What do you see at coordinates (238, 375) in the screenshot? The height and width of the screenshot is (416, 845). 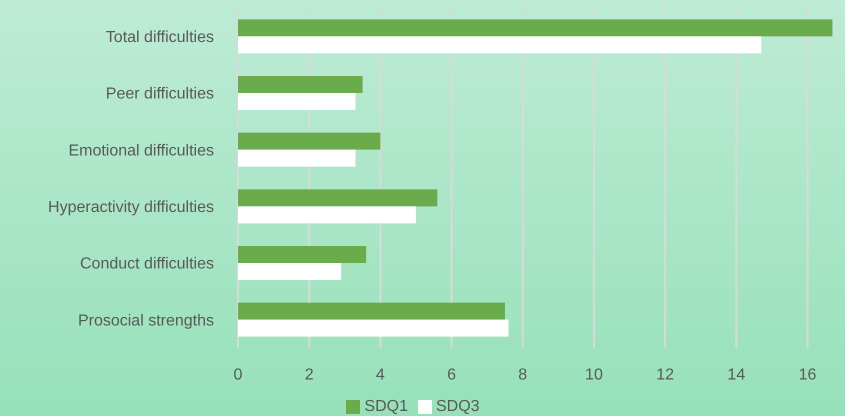 I see `x-tick-label: 0` at bounding box center [238, 375].